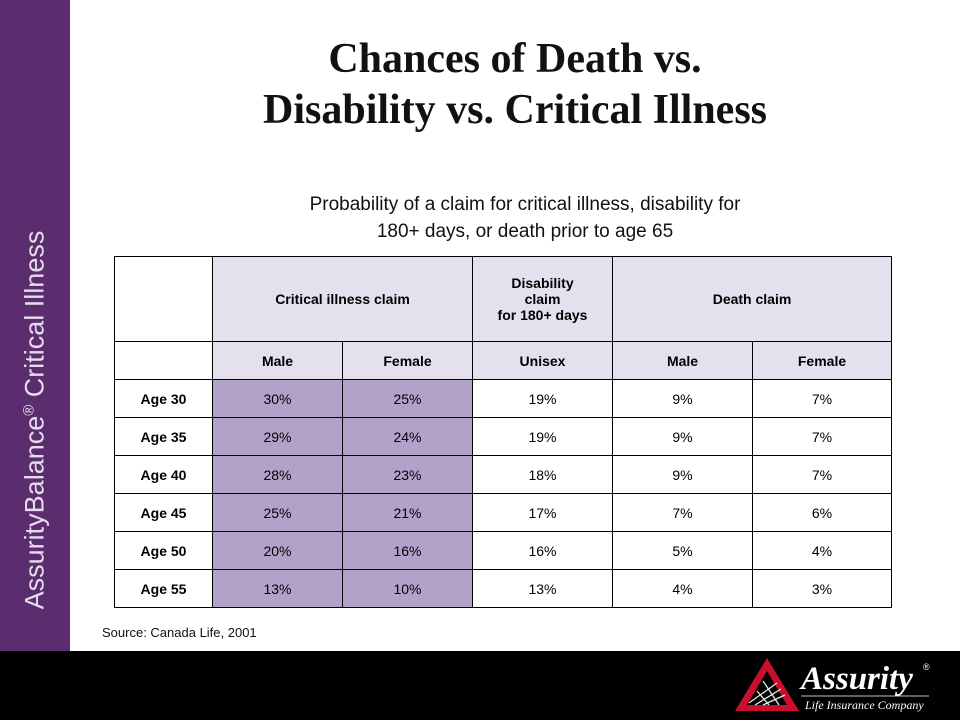 The width and height of the screenshot is (960, 720). I want to click on table-cell: 30%, so click(277, 398).